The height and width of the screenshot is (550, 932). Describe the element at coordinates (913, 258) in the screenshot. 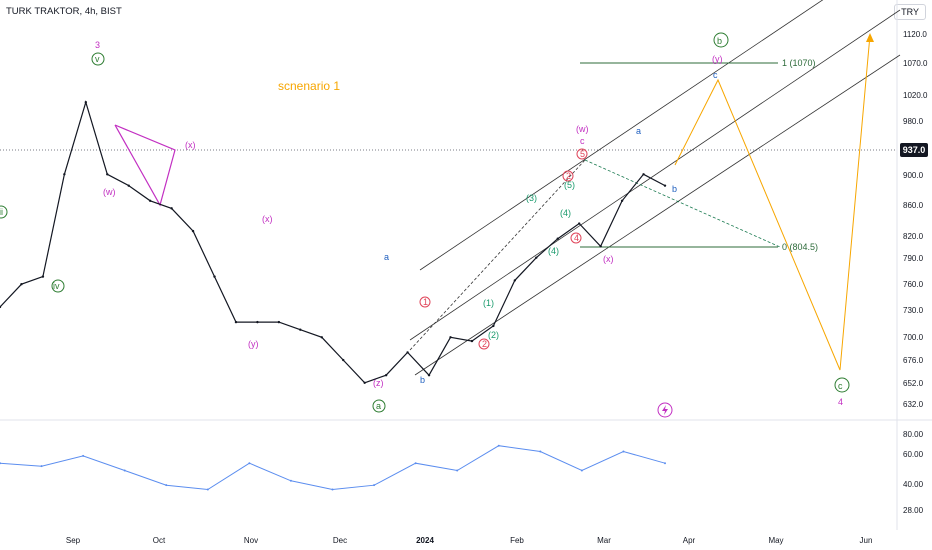

I see `price-tick-label: 790.0` at that location.